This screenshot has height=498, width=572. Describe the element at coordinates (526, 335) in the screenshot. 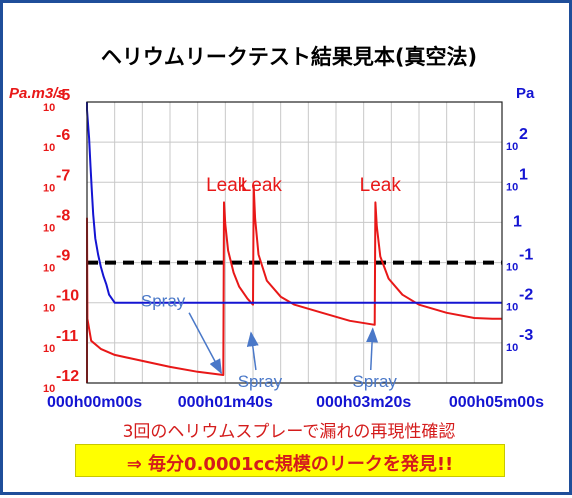

I see `right-axis-tick-exponent: -3` at that location.